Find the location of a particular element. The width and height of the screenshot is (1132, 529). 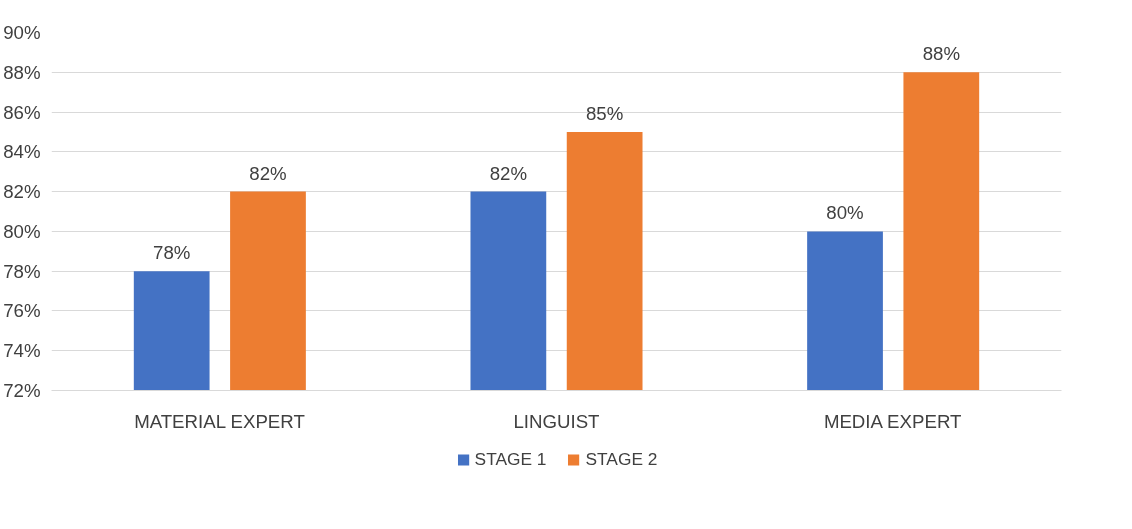

data-label: 88% is located at coordinates (941, 54).